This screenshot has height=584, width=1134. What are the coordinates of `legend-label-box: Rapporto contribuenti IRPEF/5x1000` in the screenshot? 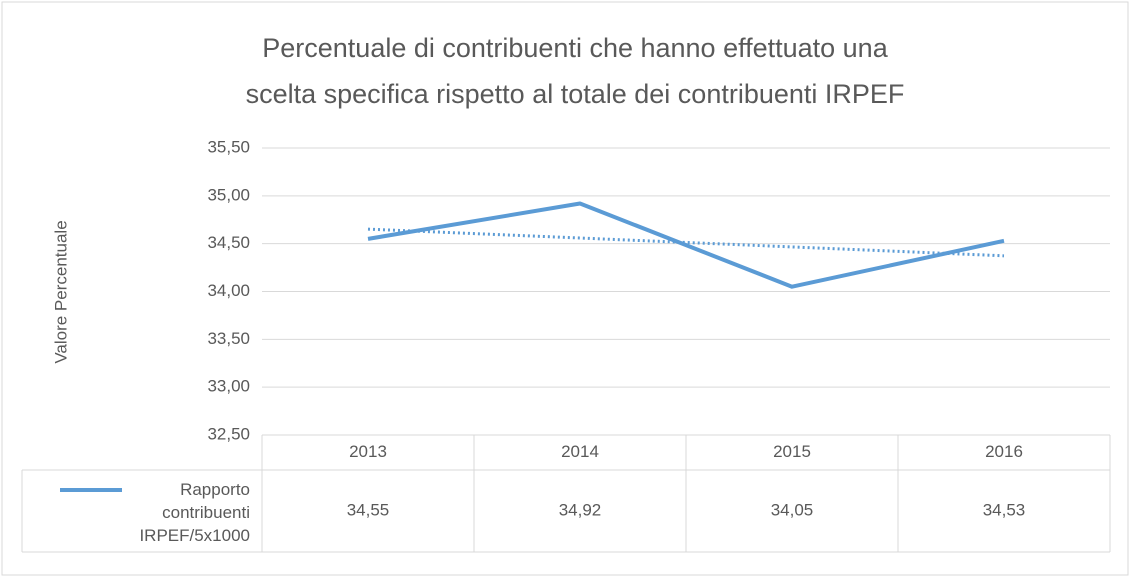 It's located at (194, 512).